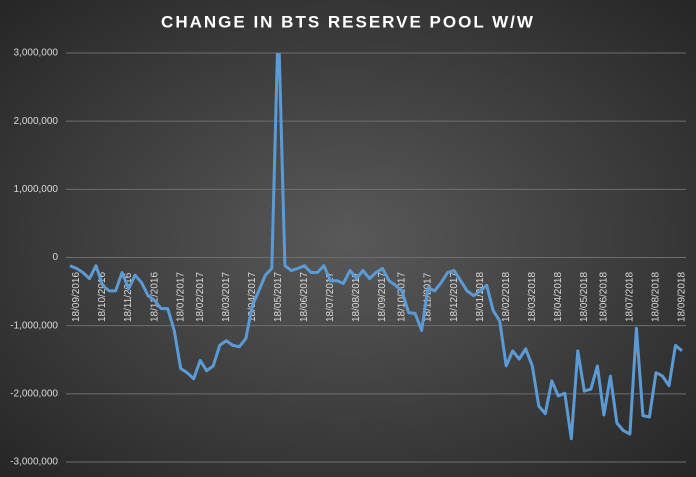 The image size is (696, 477). Describe the element at coordinates (428, 297) in the screenshot. I see `x-tick-label: 18/11/2017` at that location.